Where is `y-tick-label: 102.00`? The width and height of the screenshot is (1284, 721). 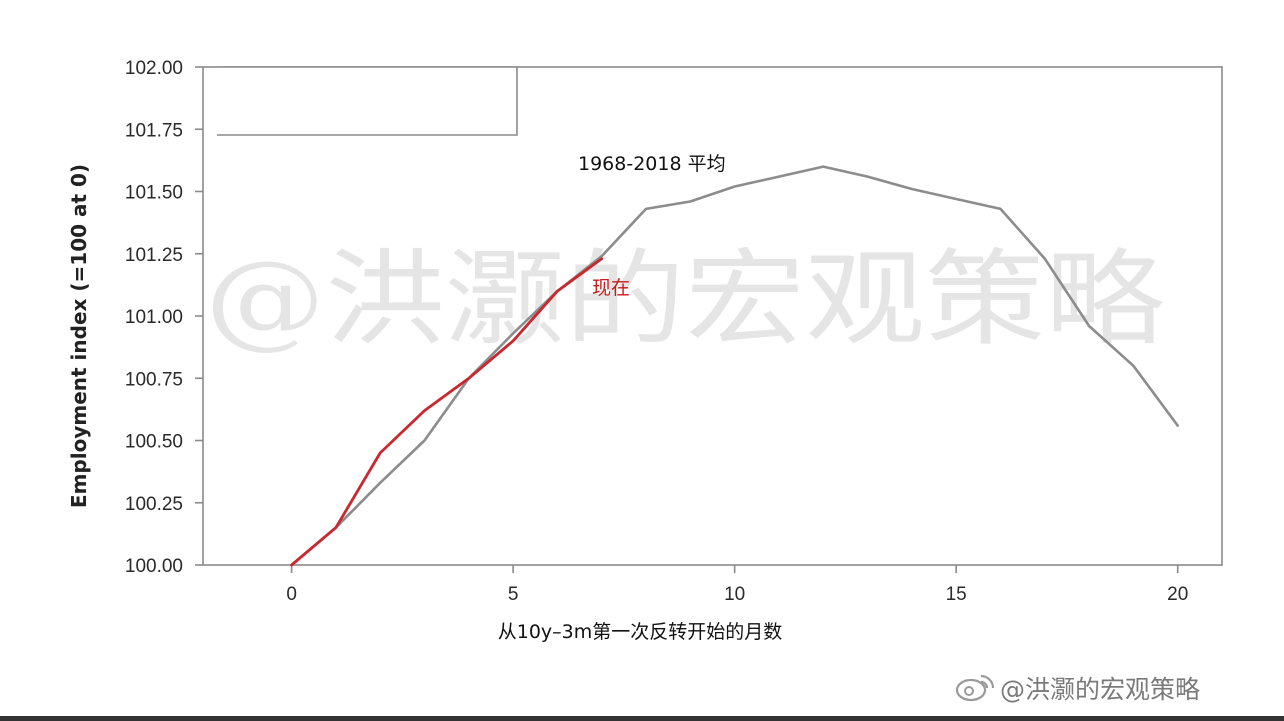
y-tick-label: 102.00 is located at coordinates (154, 68).